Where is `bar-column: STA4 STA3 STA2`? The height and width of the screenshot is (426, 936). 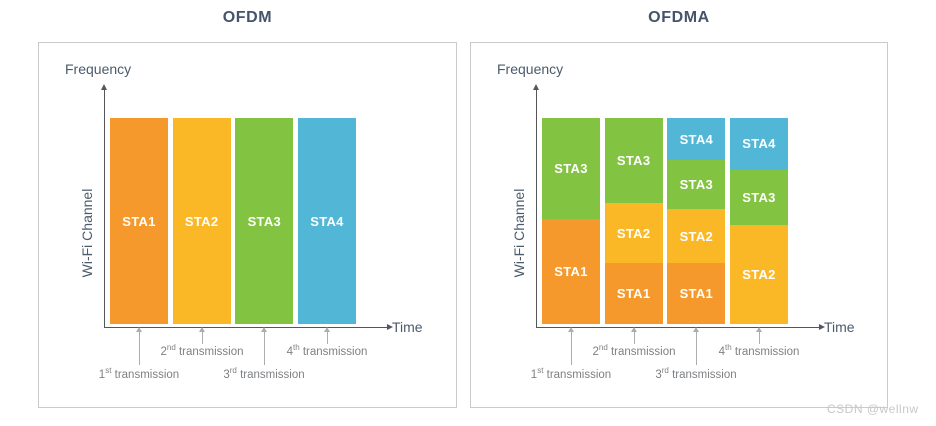
bar-column: STA4 STA3 STA2 is located at coordinates (758, 221).